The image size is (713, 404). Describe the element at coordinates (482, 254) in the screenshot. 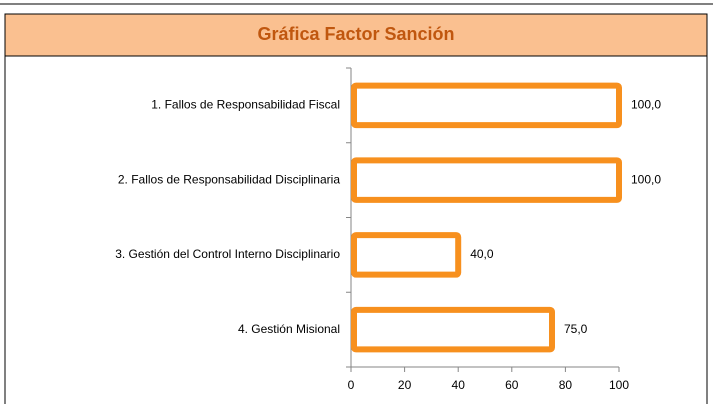

I see `value-label: 40,0` at that location.